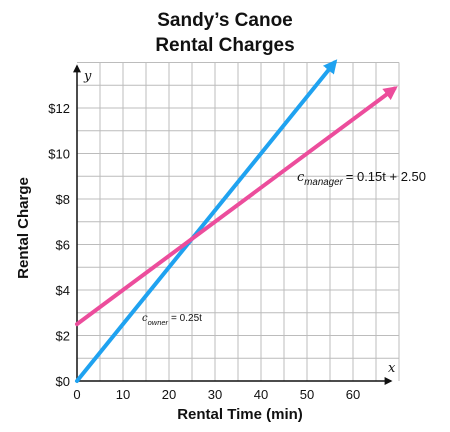 This screenshot has height=432, width=450. What do you see at coordinates (261, 394) in the screenshot?
I see `x-tick-label: 40` at bounding box center [261, 394].